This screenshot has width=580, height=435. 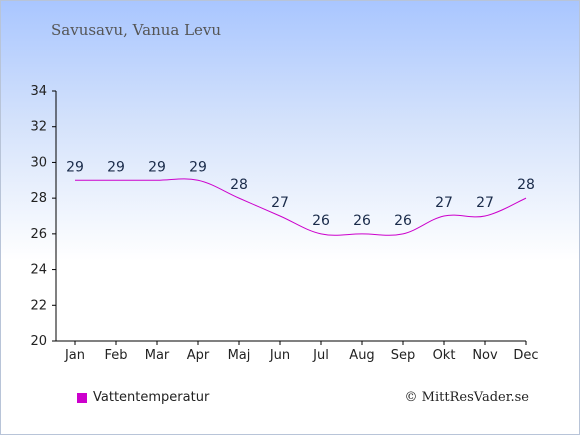 What do you see at coordinates (74, 355) in the screenshot?
I see `x-tick-label: Jan` at bounding box center [74, 355].